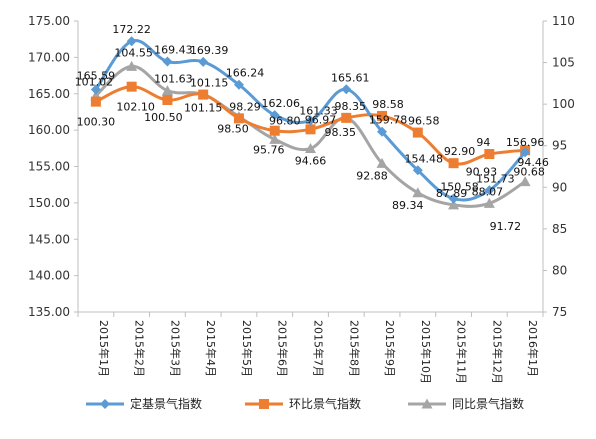 Image resolution: width=596 pixels, height=439 pixels. Describe the element at coordinates (49, 167) in the screenshot. I see `y-left-tick-label: 155.00` at that location.